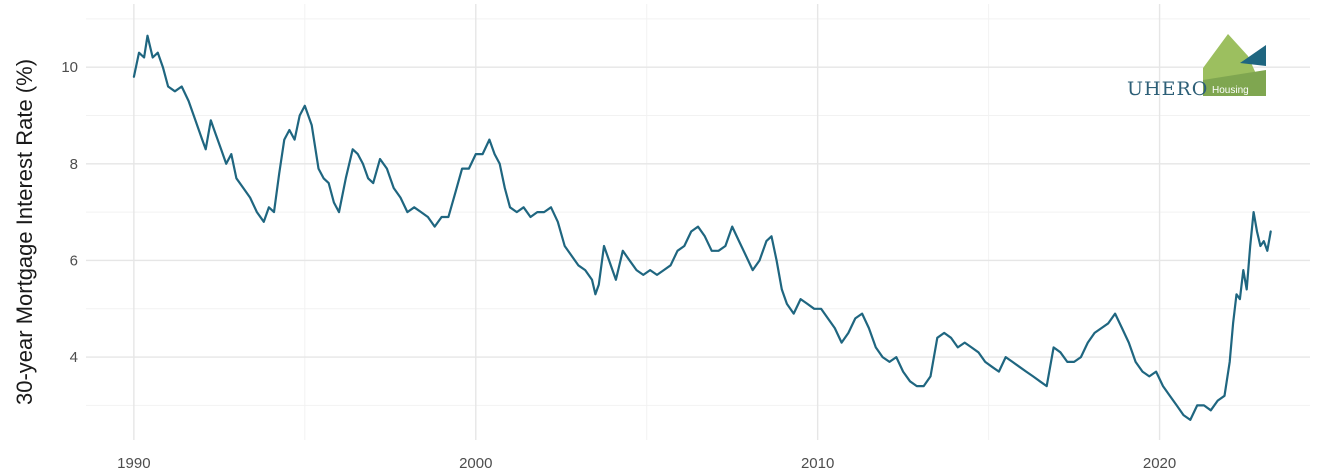 The height and width of the screenshot is (475, 1320). What do you see at coordinates (74, 357) in the screenshot?
I see `y-tick-label-4: 4` at bounding box center [74, 357].